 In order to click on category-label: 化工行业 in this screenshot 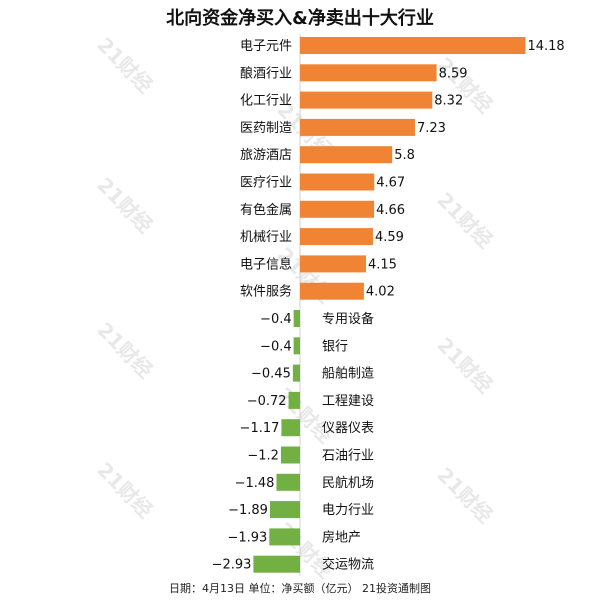, I will do `click(266, 101)`.